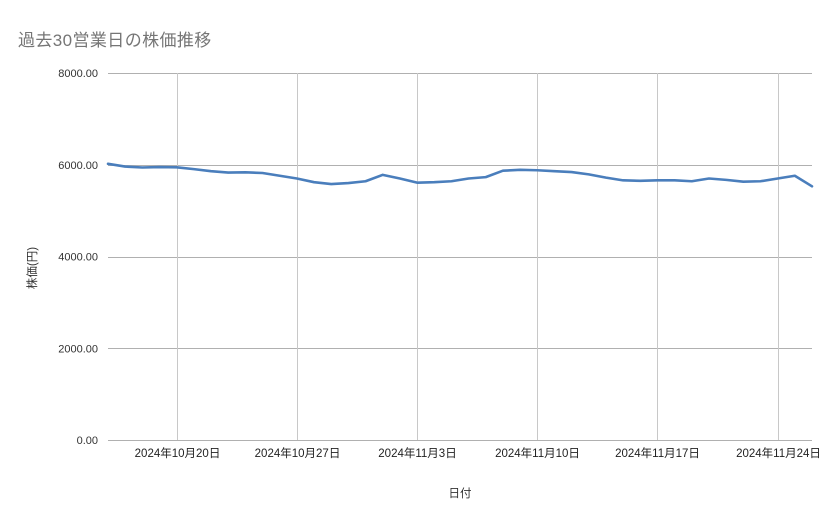 Image resolution: width=839 pixels, height=519 pixels. I want to click on x-axis-title: 日付, so click(460, 493).